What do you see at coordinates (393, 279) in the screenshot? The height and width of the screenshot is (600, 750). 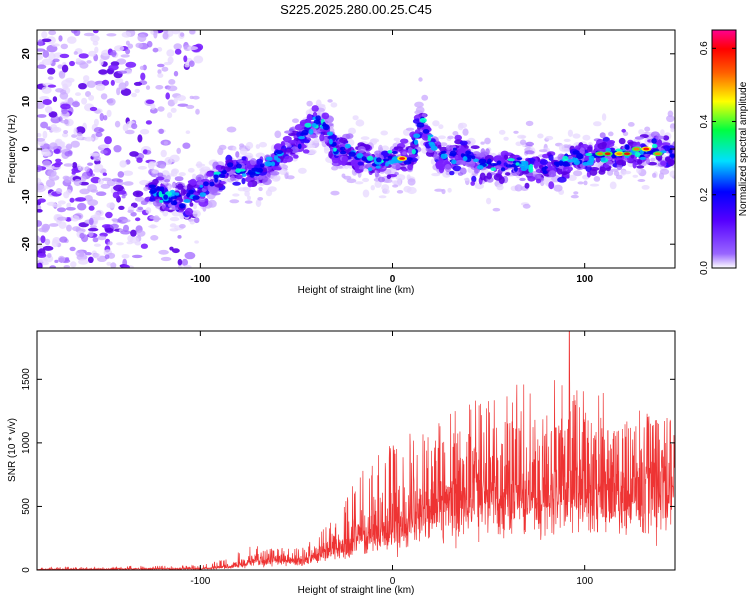 I see `x-tick-label: 0` at bounding box center [393, 279].